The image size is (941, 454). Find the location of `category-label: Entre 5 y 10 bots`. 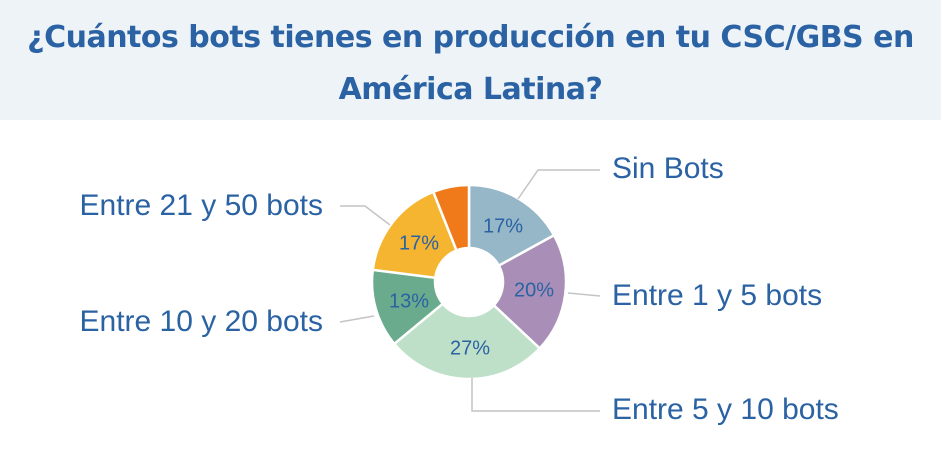

category-label: Entre 5 y 10 bots is located at coordinates (725, 409).